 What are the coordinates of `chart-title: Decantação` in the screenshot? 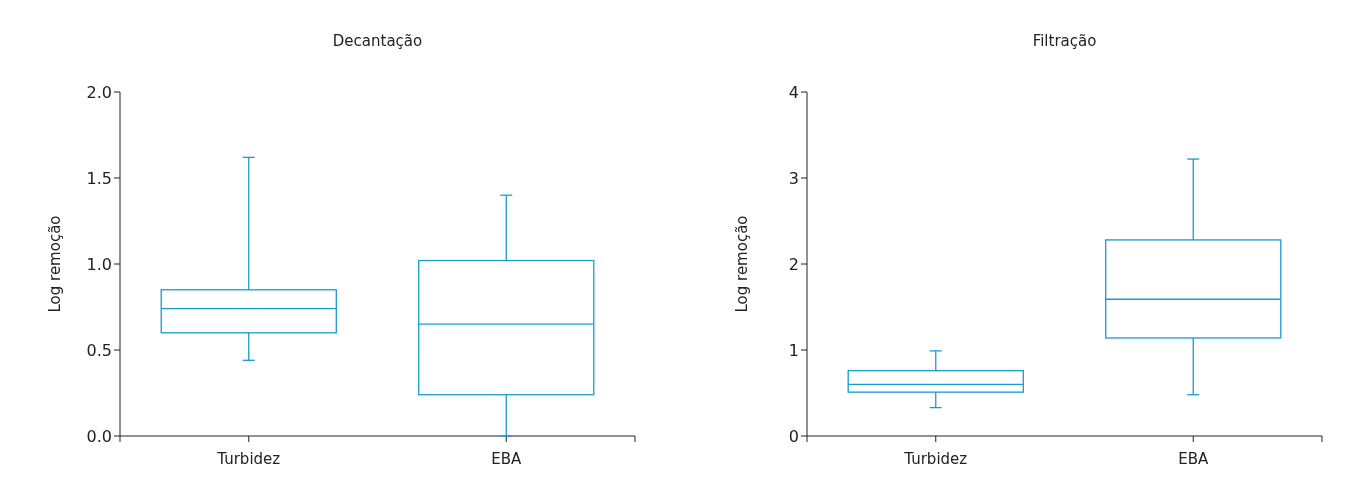 It's located at (377, 41).